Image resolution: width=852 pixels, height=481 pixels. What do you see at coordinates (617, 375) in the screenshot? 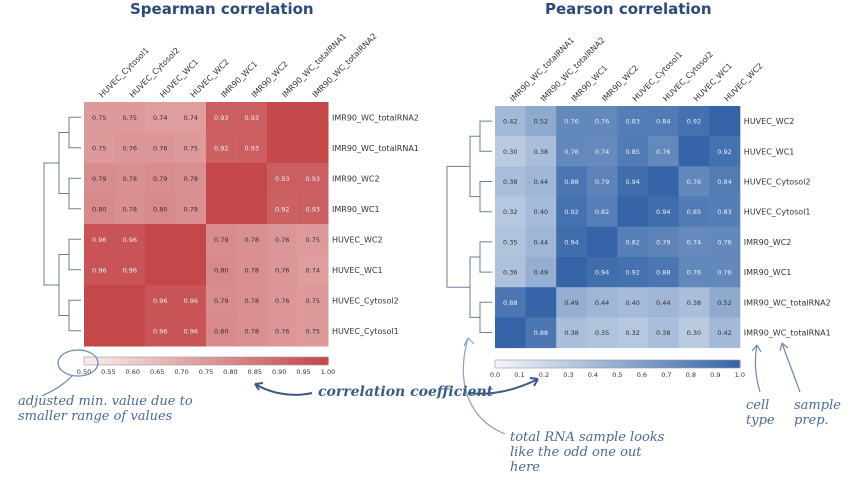
I see `colorbar-tick-label: 0.5` at bounding box center [617, 375].